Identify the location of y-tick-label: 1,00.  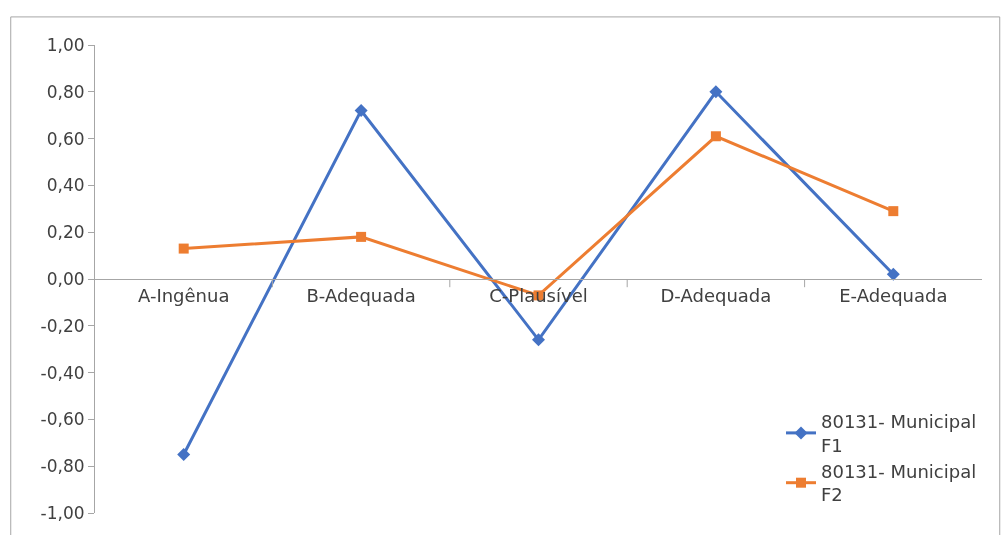
(65, 44).